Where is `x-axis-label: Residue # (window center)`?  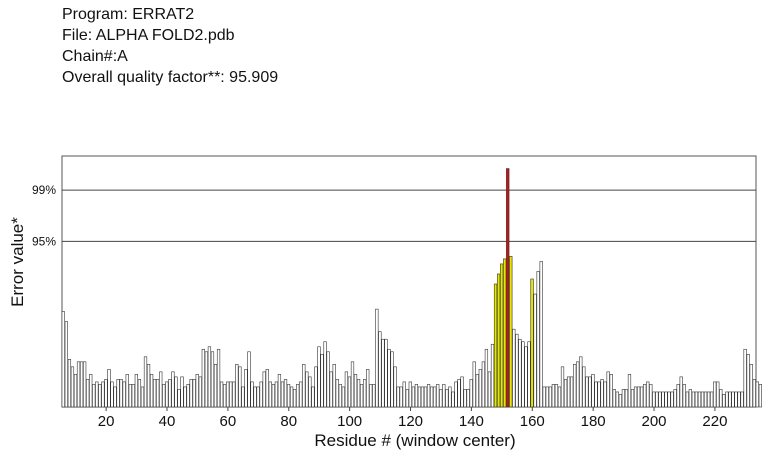
x-axis-label: Residue # (window center) is located at coordinates (414, 440).